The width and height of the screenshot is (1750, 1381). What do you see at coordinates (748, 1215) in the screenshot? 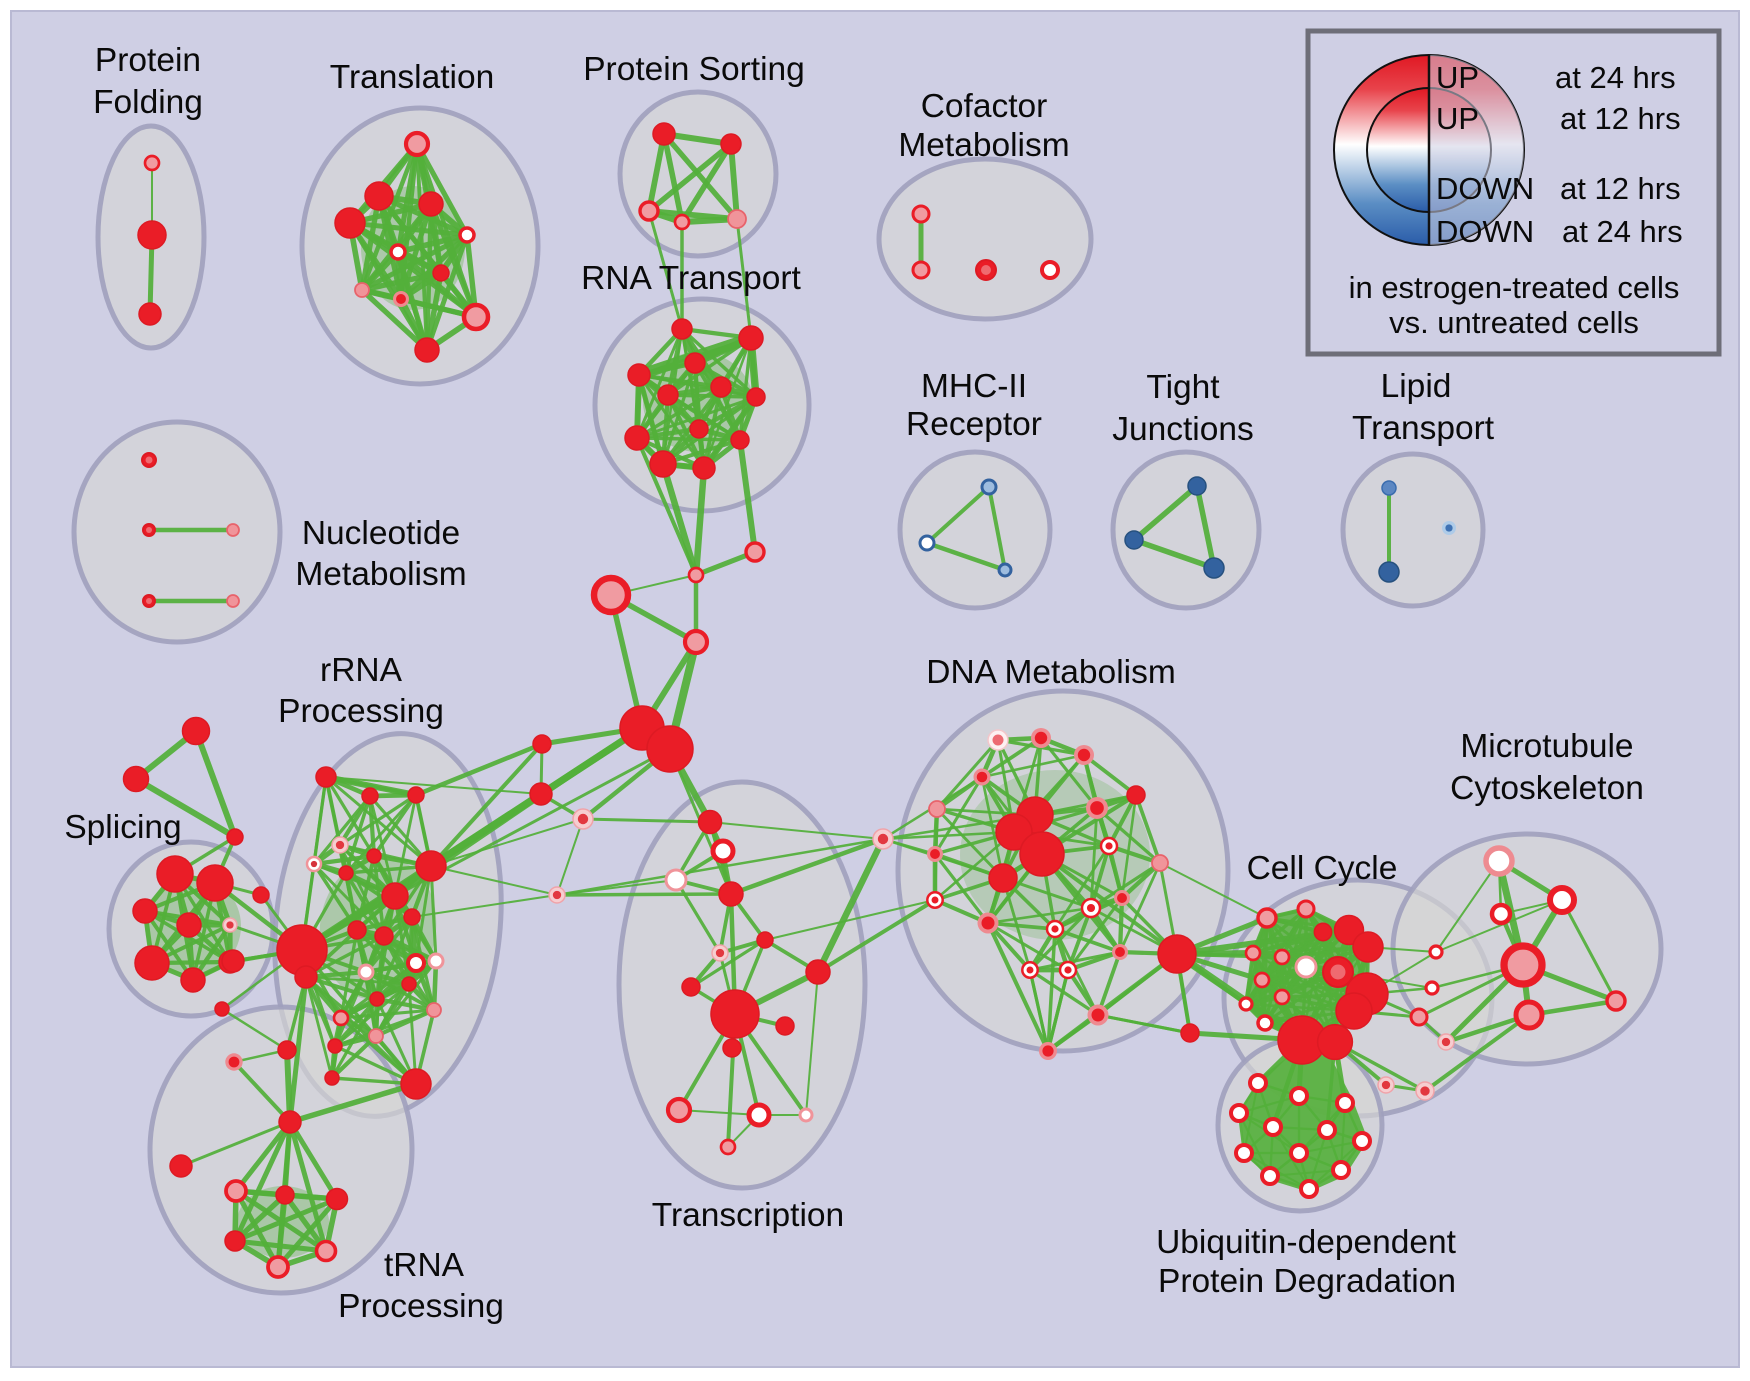
I see `svg-text: Transcription` at bounding box center [748, 1215].